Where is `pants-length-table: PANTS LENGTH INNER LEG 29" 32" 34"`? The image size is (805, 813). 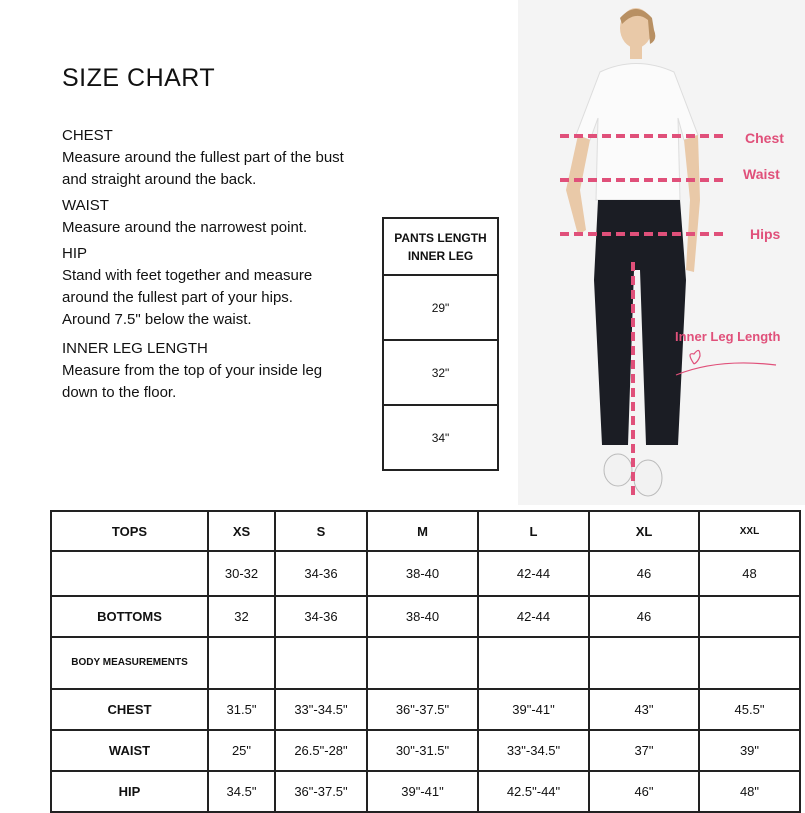 pants-length-table: PANTS LENGTH INNER LEG 29" 32" 34" is located at coordinates (440, 344).